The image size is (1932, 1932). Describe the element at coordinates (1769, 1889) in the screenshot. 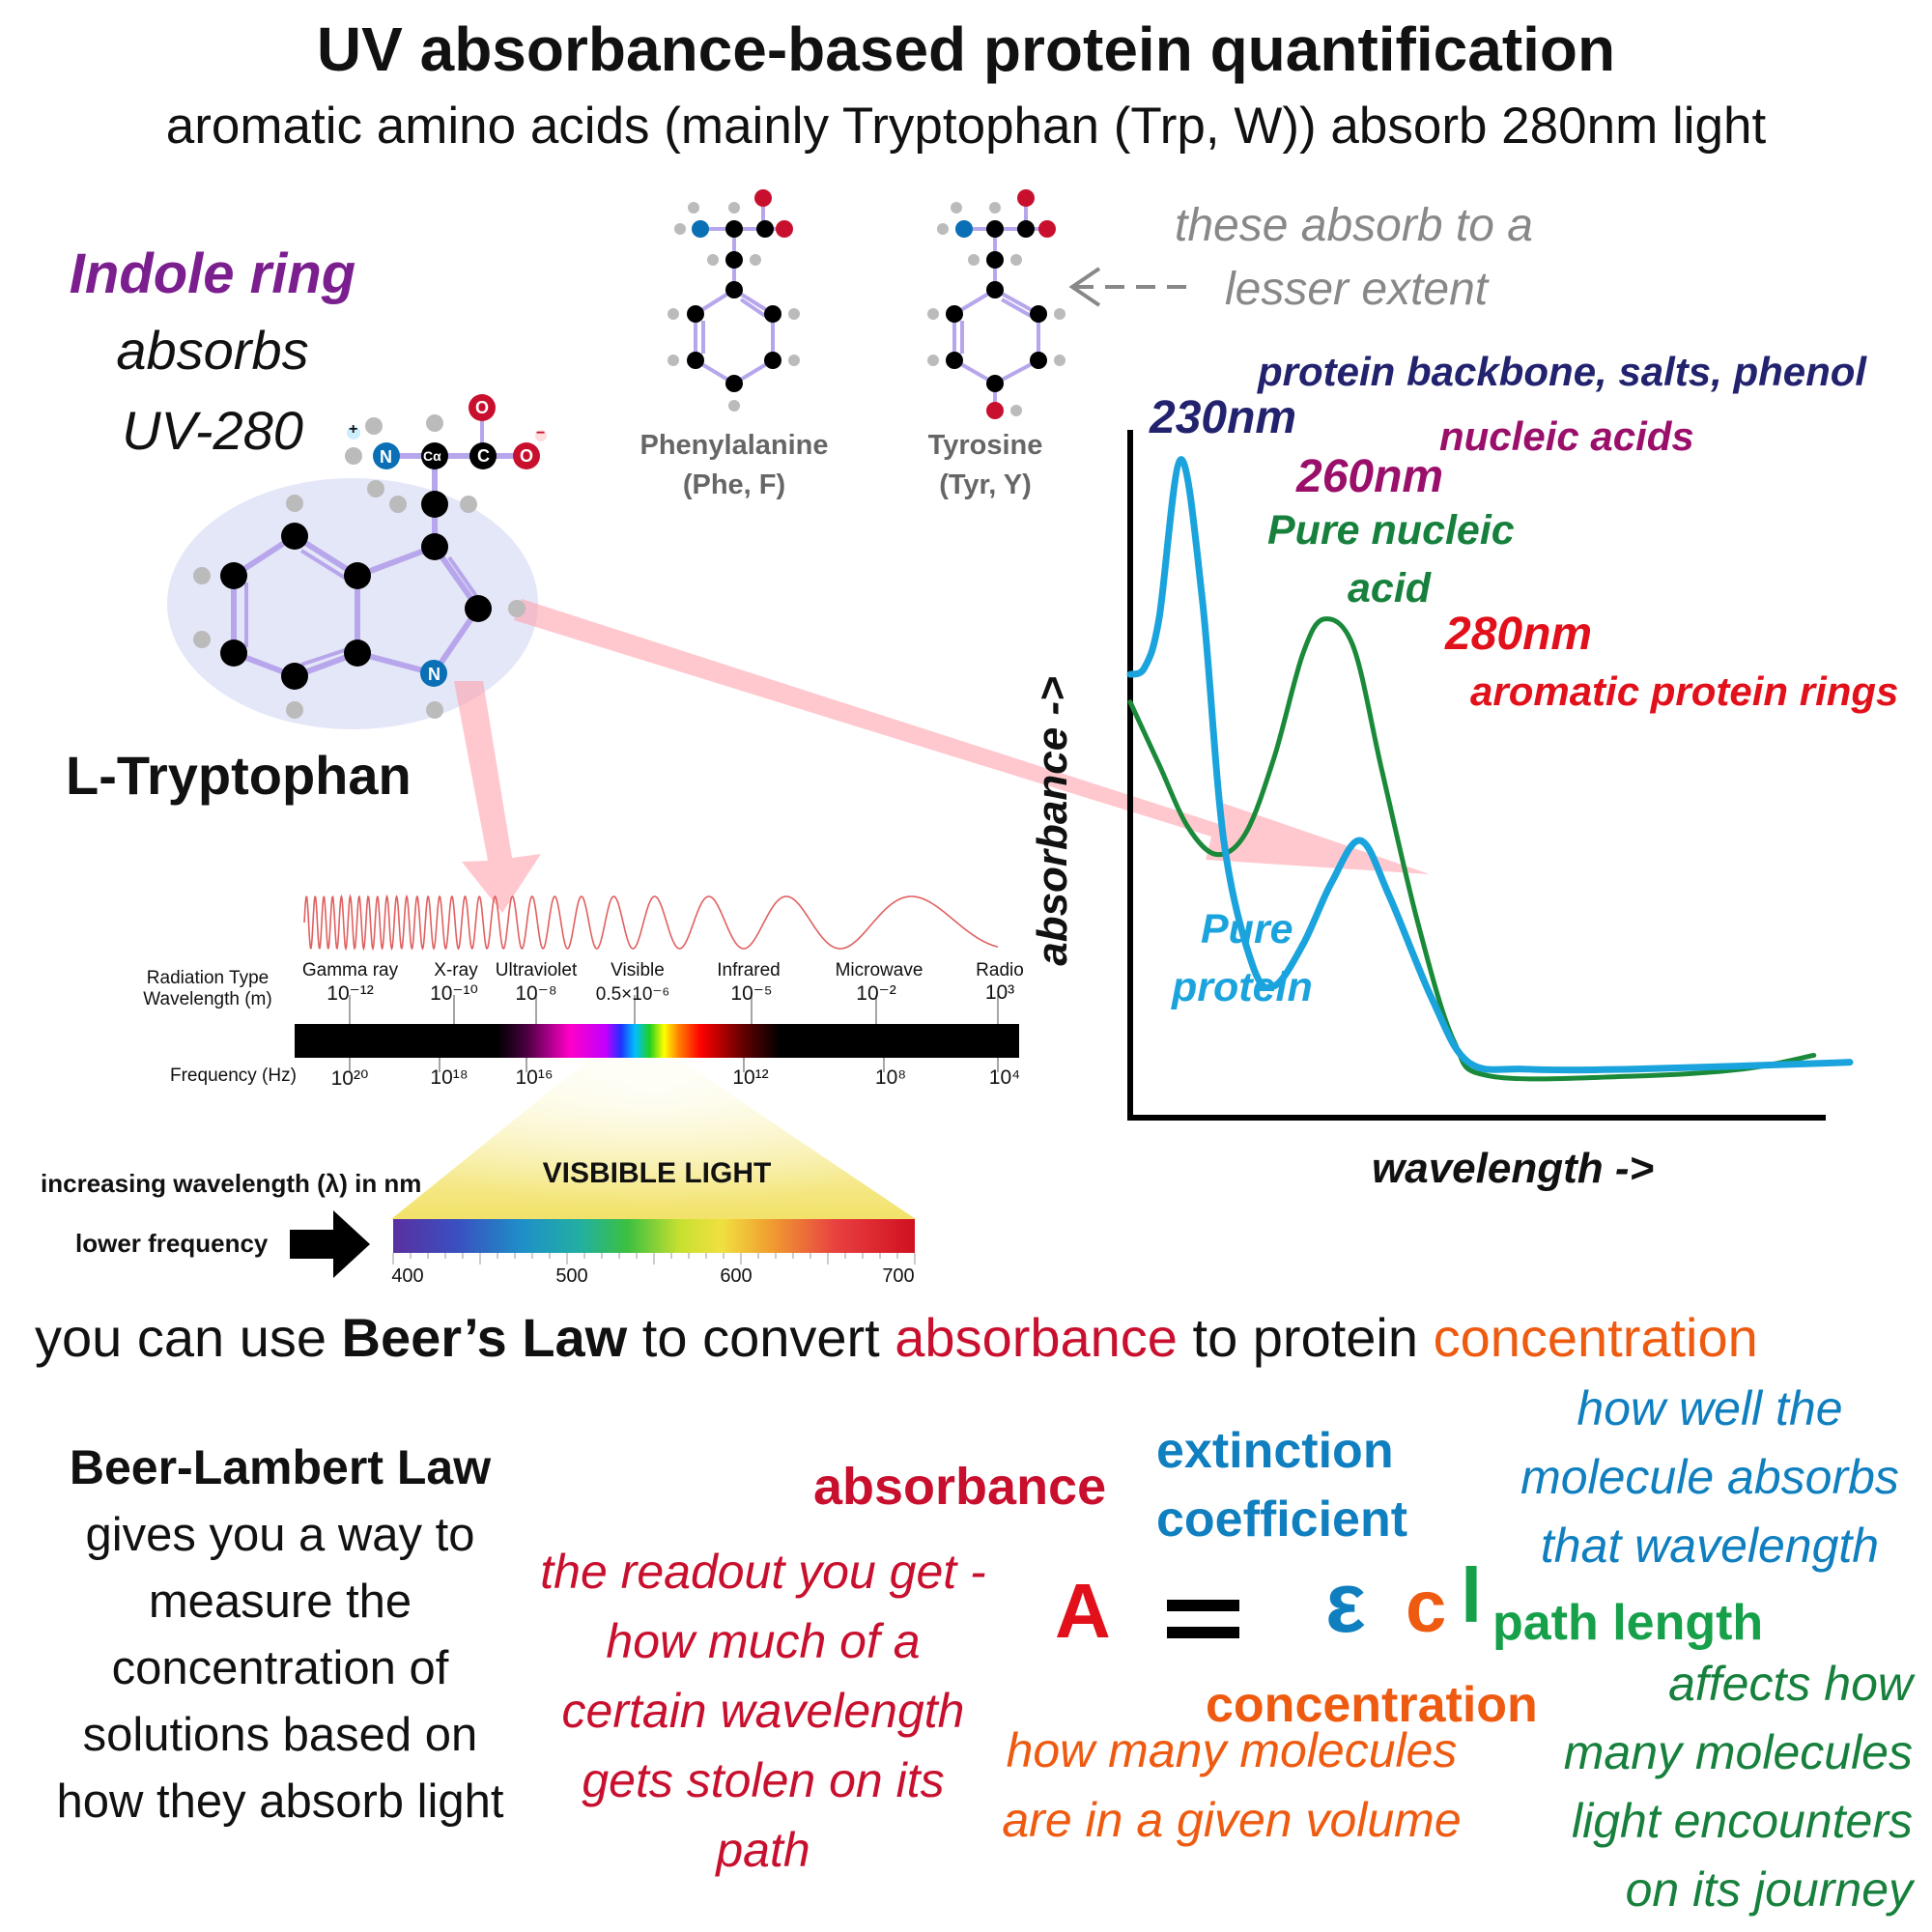

I see `path-desc-4: on its journey` at that location.